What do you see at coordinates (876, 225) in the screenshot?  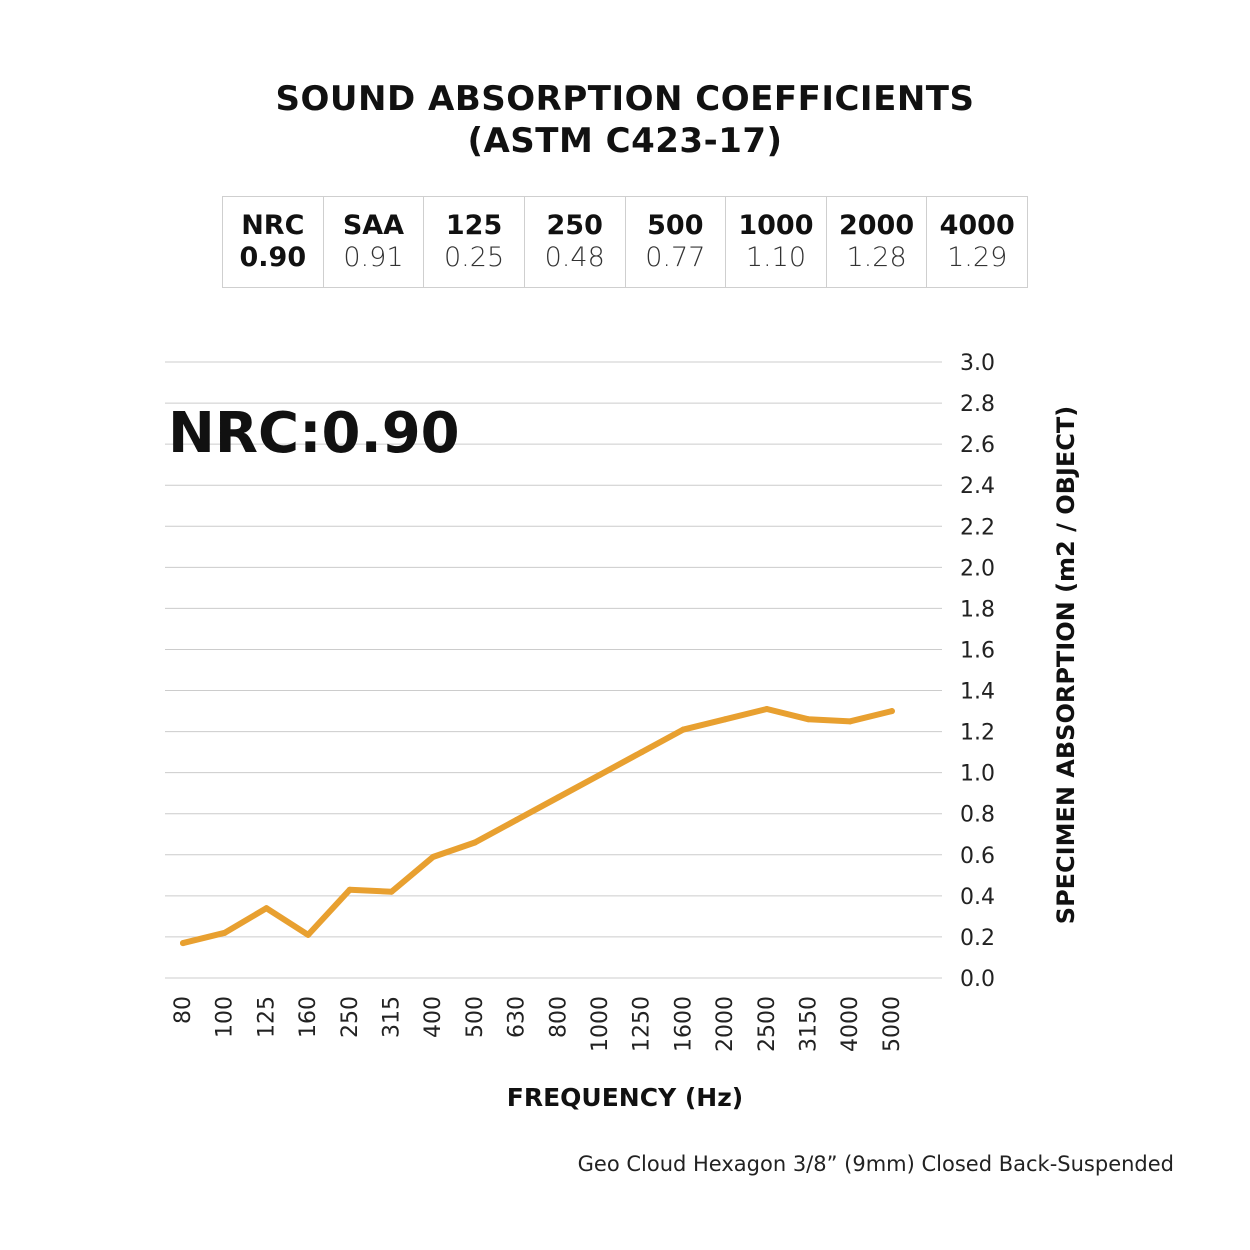 I see `table-header: 2000` at bounding box center [876, 225].